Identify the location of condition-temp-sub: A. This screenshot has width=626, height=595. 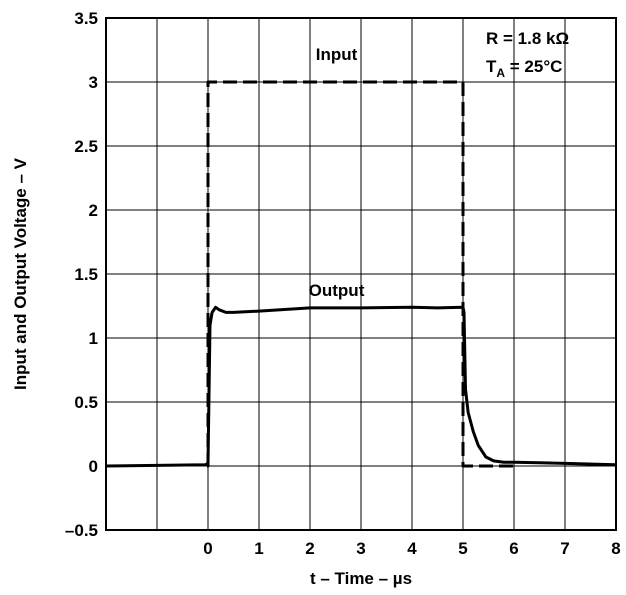
(500, 73).